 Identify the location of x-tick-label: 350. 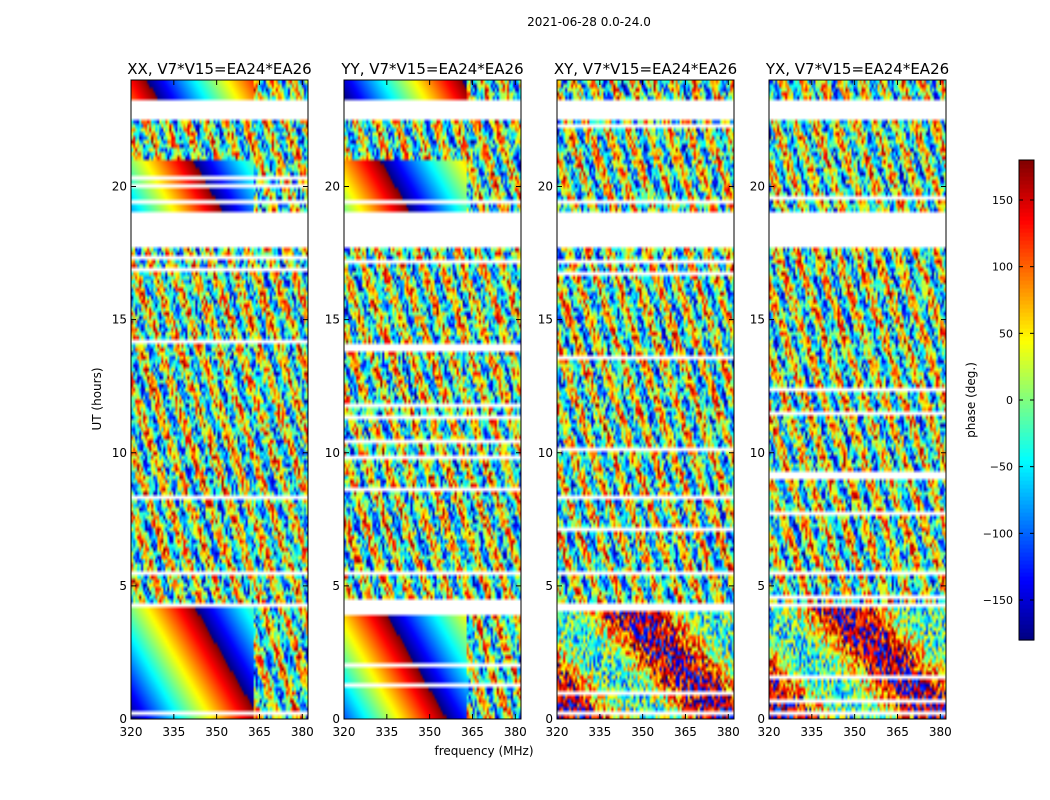
(429, 732).